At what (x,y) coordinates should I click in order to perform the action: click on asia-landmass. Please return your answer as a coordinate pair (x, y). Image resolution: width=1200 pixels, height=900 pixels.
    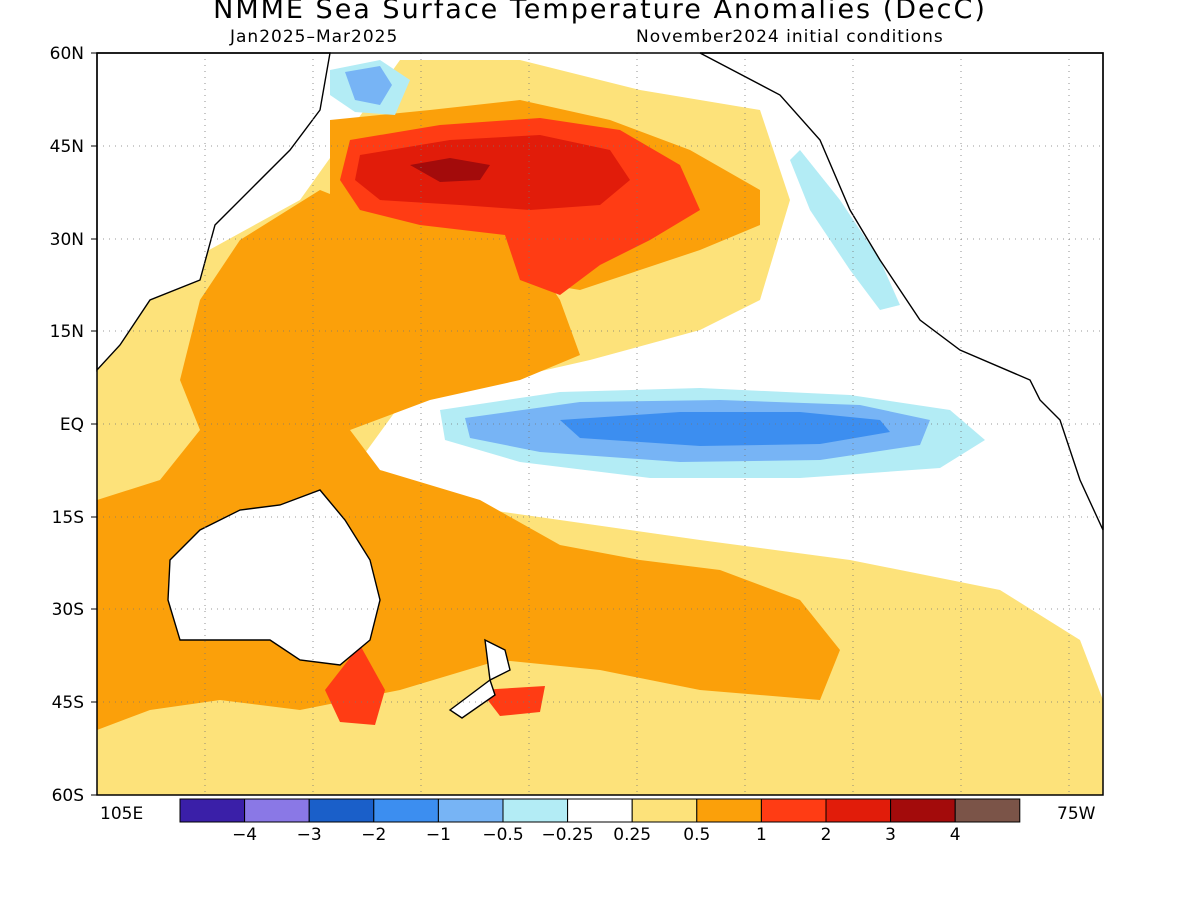
    Looking at the image, I should click on (213, 212).